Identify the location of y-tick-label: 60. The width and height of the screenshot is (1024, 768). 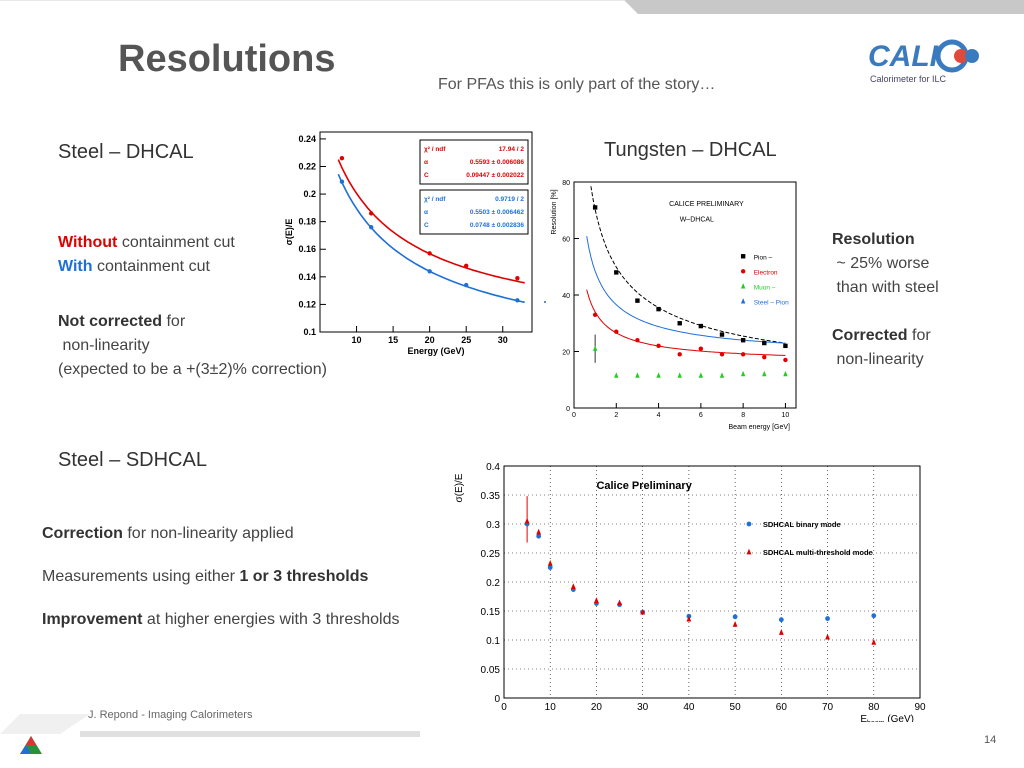
(566, 240).